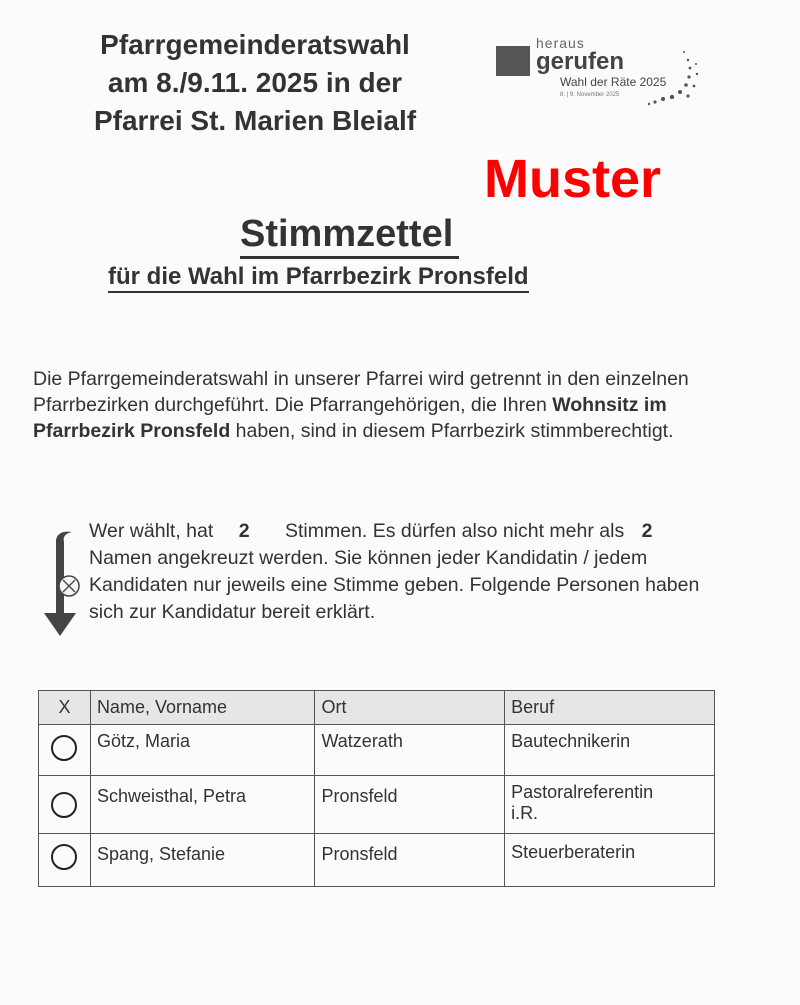  What do you see at coordinates (573, 179) in the screenshot?
I see `muster-stamp: Muster` at bounding box center [573, 179].